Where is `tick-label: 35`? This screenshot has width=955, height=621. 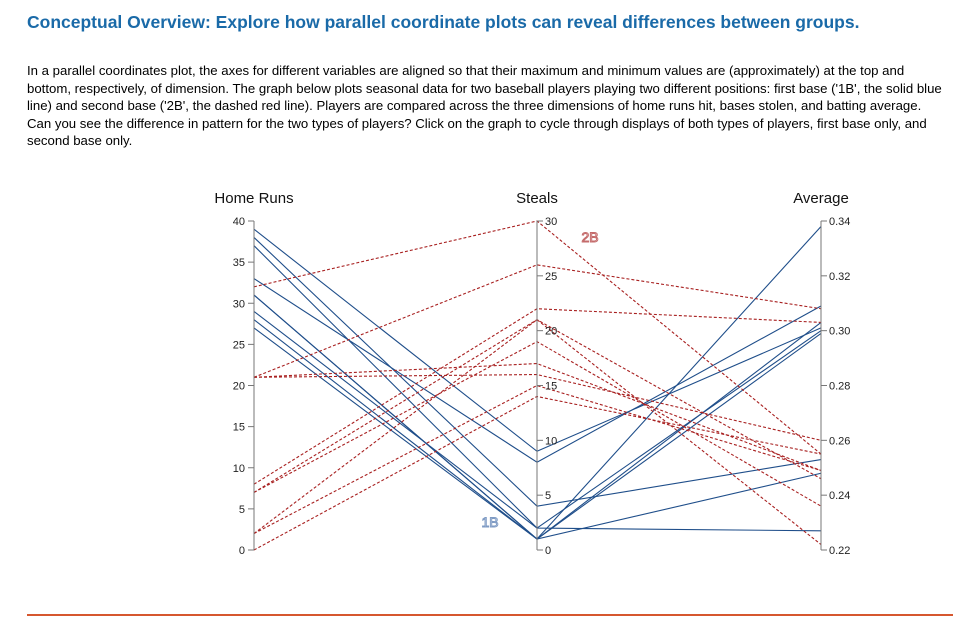
tick-label: 35 is located at coordinates (239, 263).